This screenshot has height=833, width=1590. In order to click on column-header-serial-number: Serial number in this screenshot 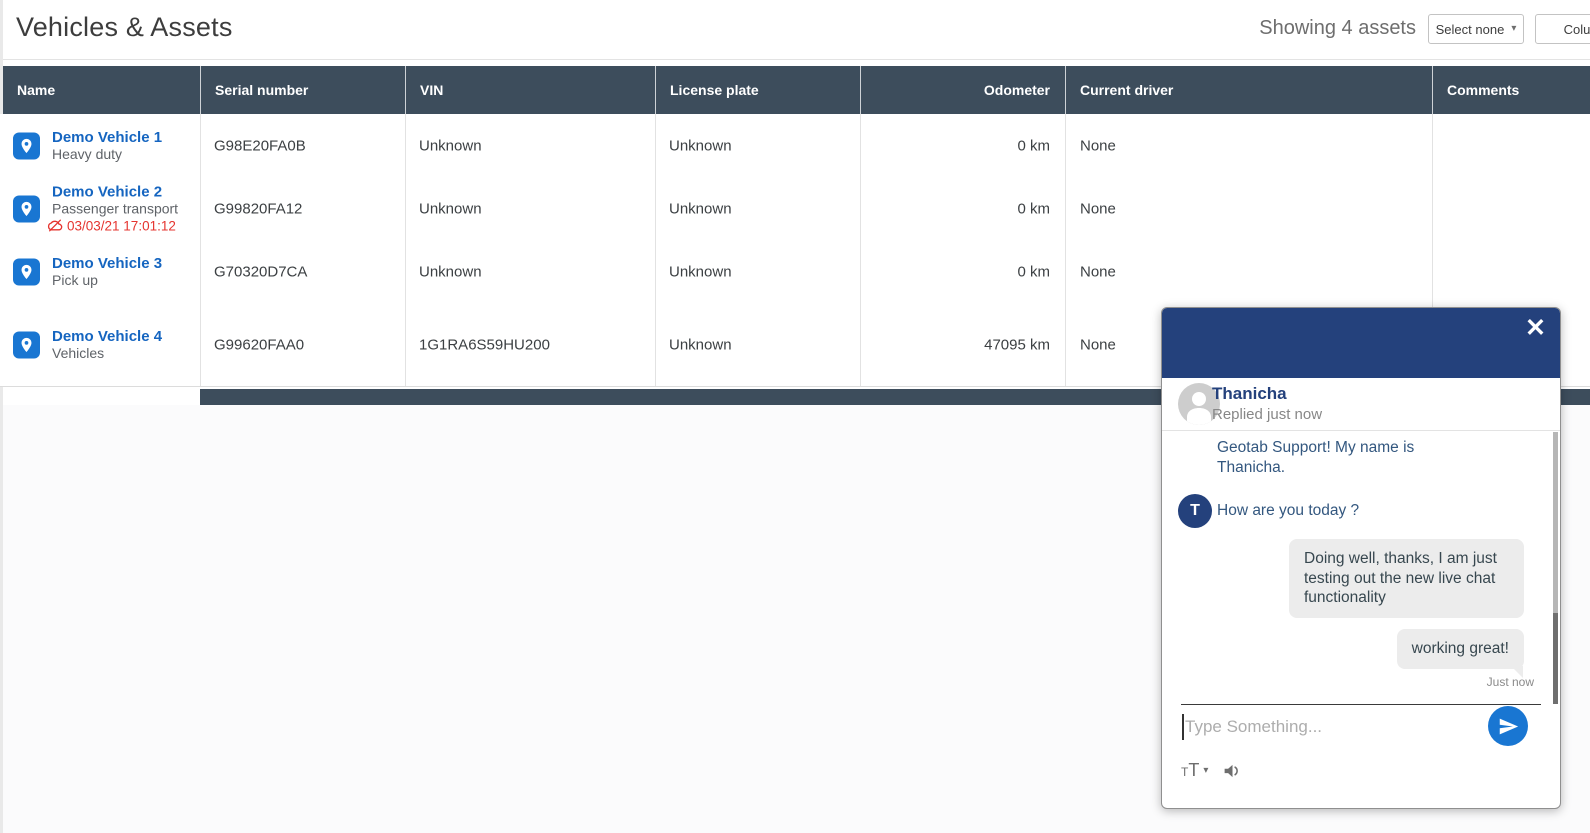, I will do `click(302, 90)`.